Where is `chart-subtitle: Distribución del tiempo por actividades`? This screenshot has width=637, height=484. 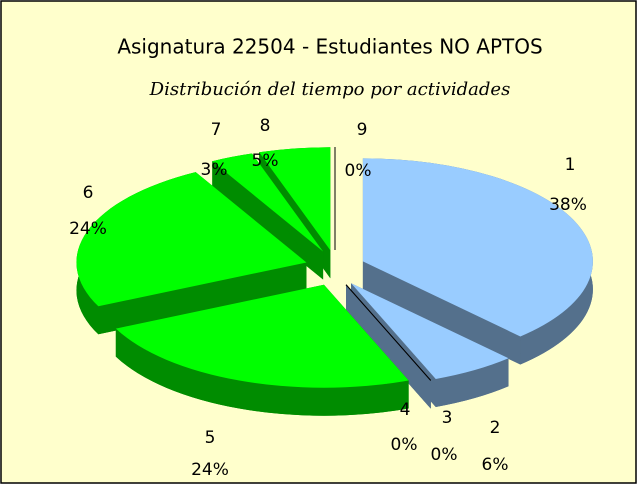 chart-subtitle: Distribución del tiempo por actividades is located at coordinates (330, 89).